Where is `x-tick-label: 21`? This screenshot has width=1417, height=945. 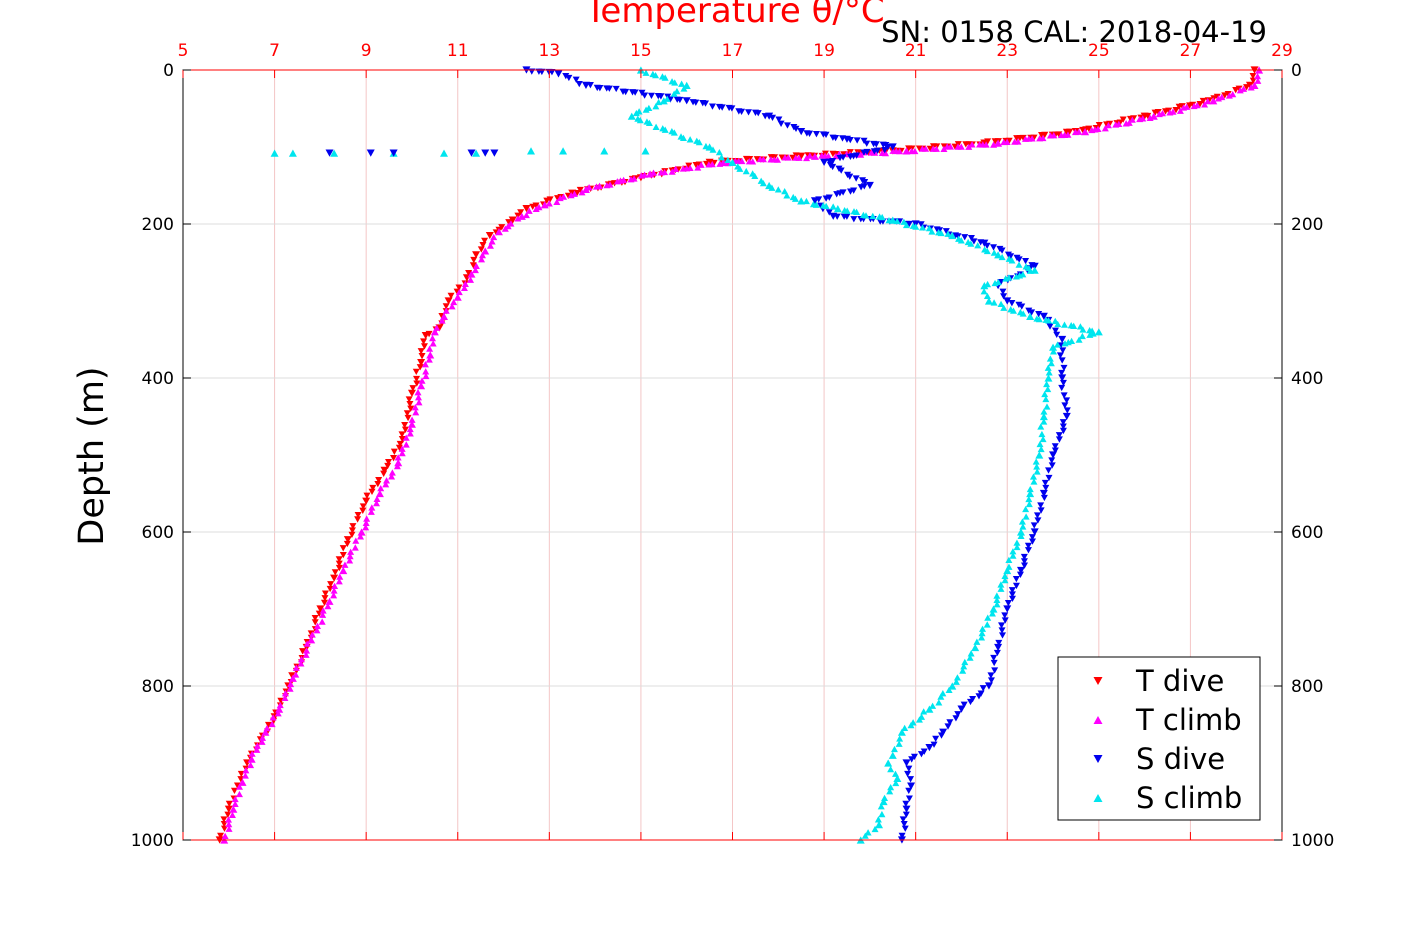
x-tick-label: 21 is located at coordinates (916, 51).